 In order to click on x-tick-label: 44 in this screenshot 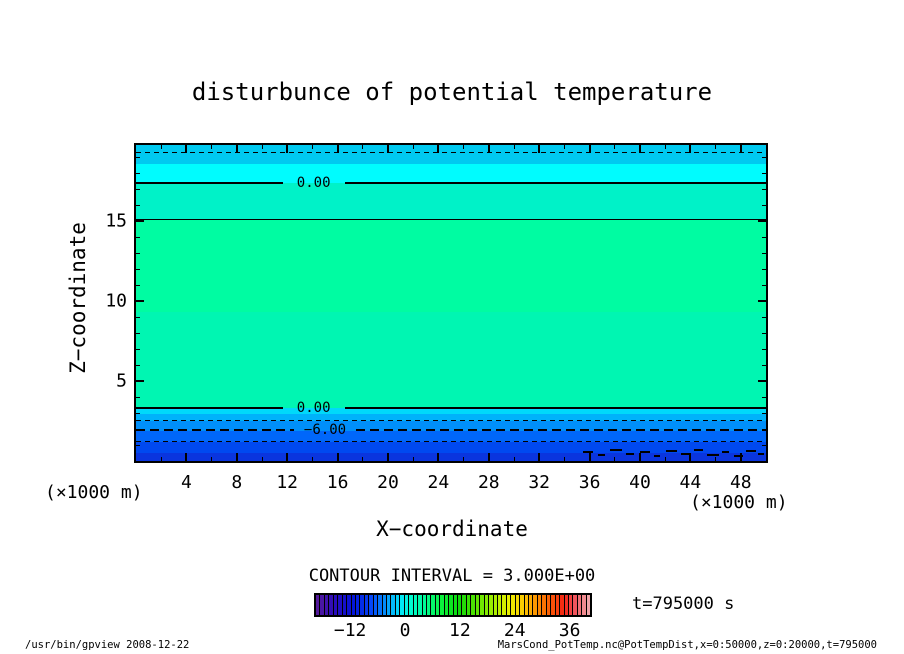, I will do `click(690, 482)`.